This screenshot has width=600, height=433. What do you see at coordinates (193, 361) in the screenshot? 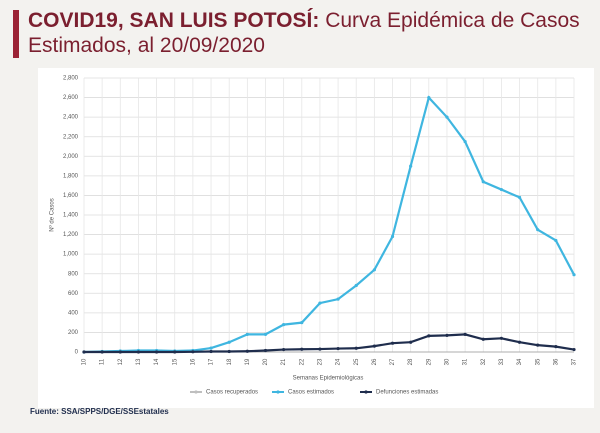
I see `x-tick-label: 16` at bounding box center [193, 361].